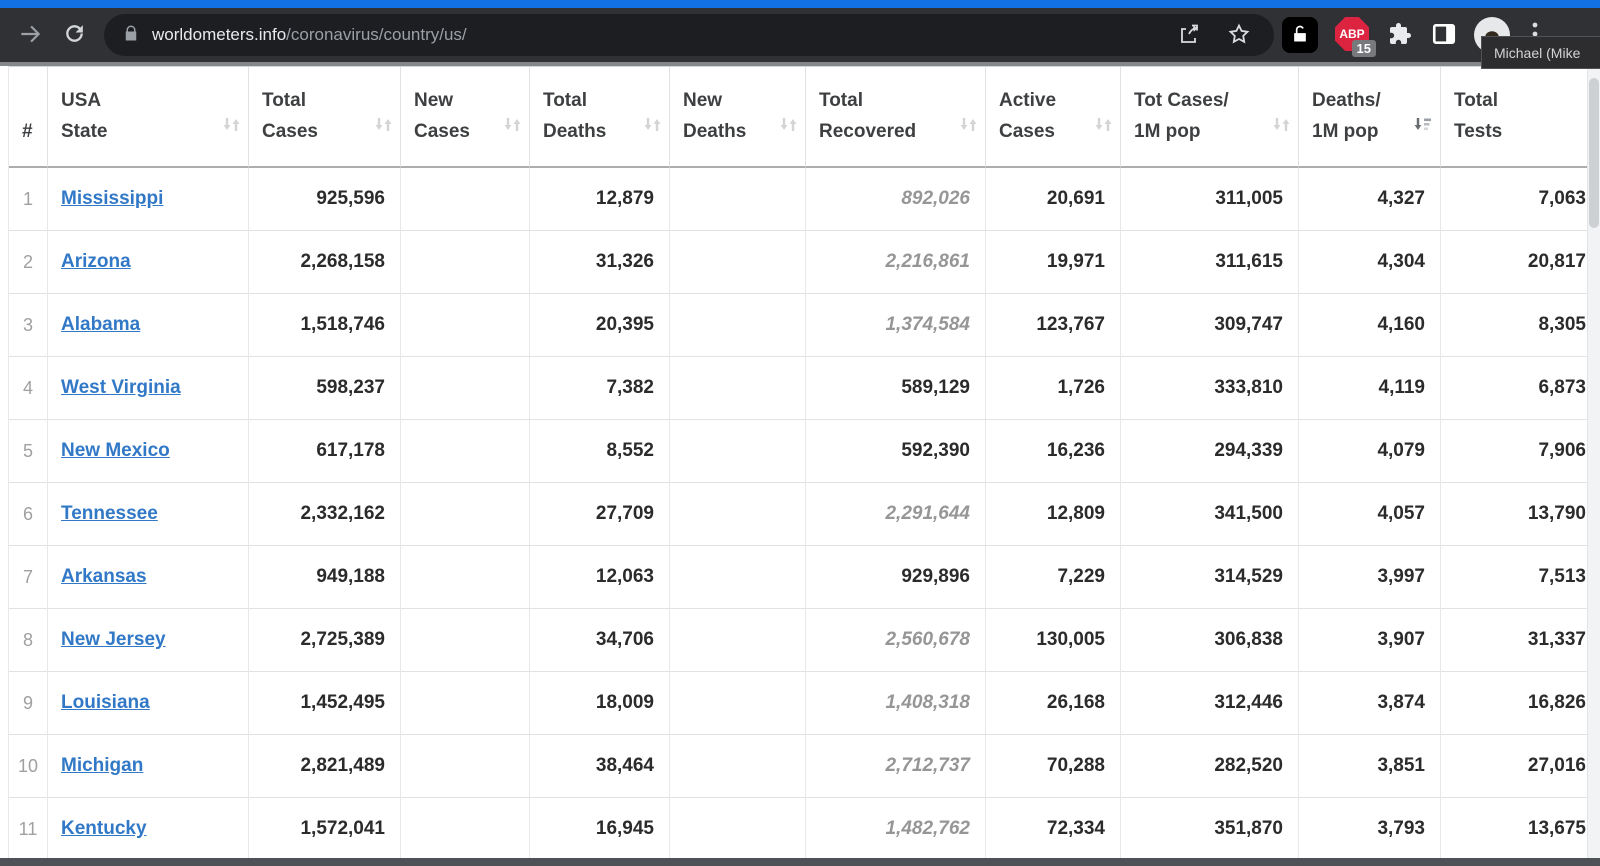 The width and height of the screenshot is (1600, 866). I want to click on scrollbar-thumb, so click(1594, 153).